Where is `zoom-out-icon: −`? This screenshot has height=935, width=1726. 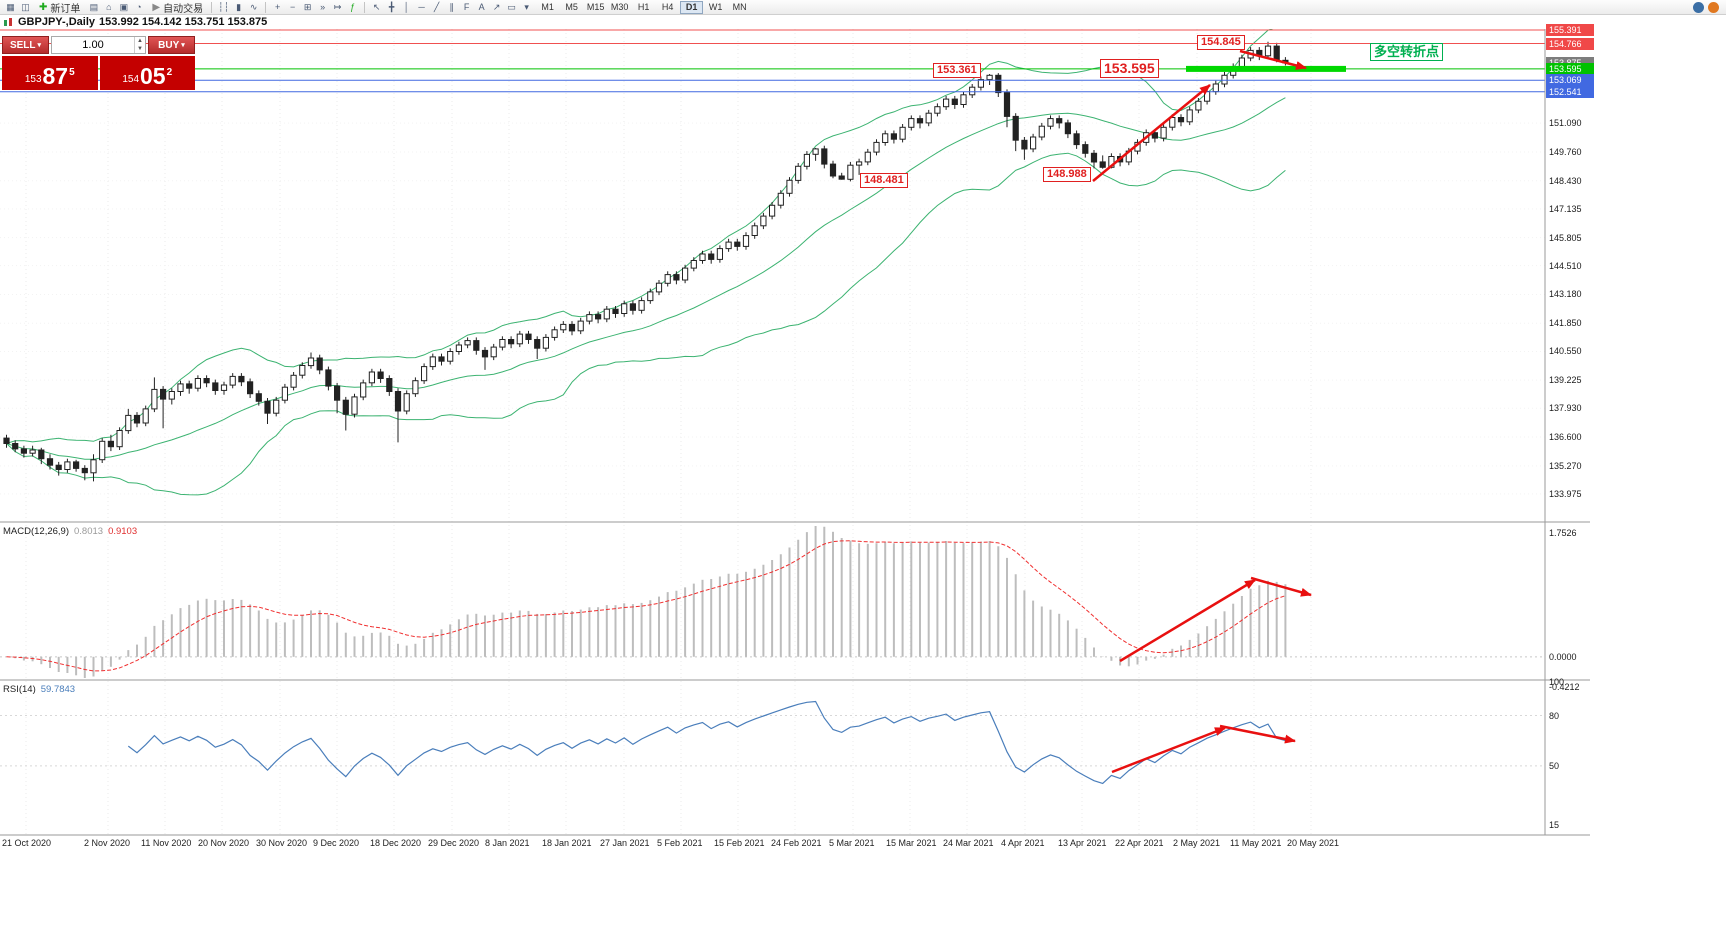 zoom-out-icon: − is located at coordinates (292, 6).